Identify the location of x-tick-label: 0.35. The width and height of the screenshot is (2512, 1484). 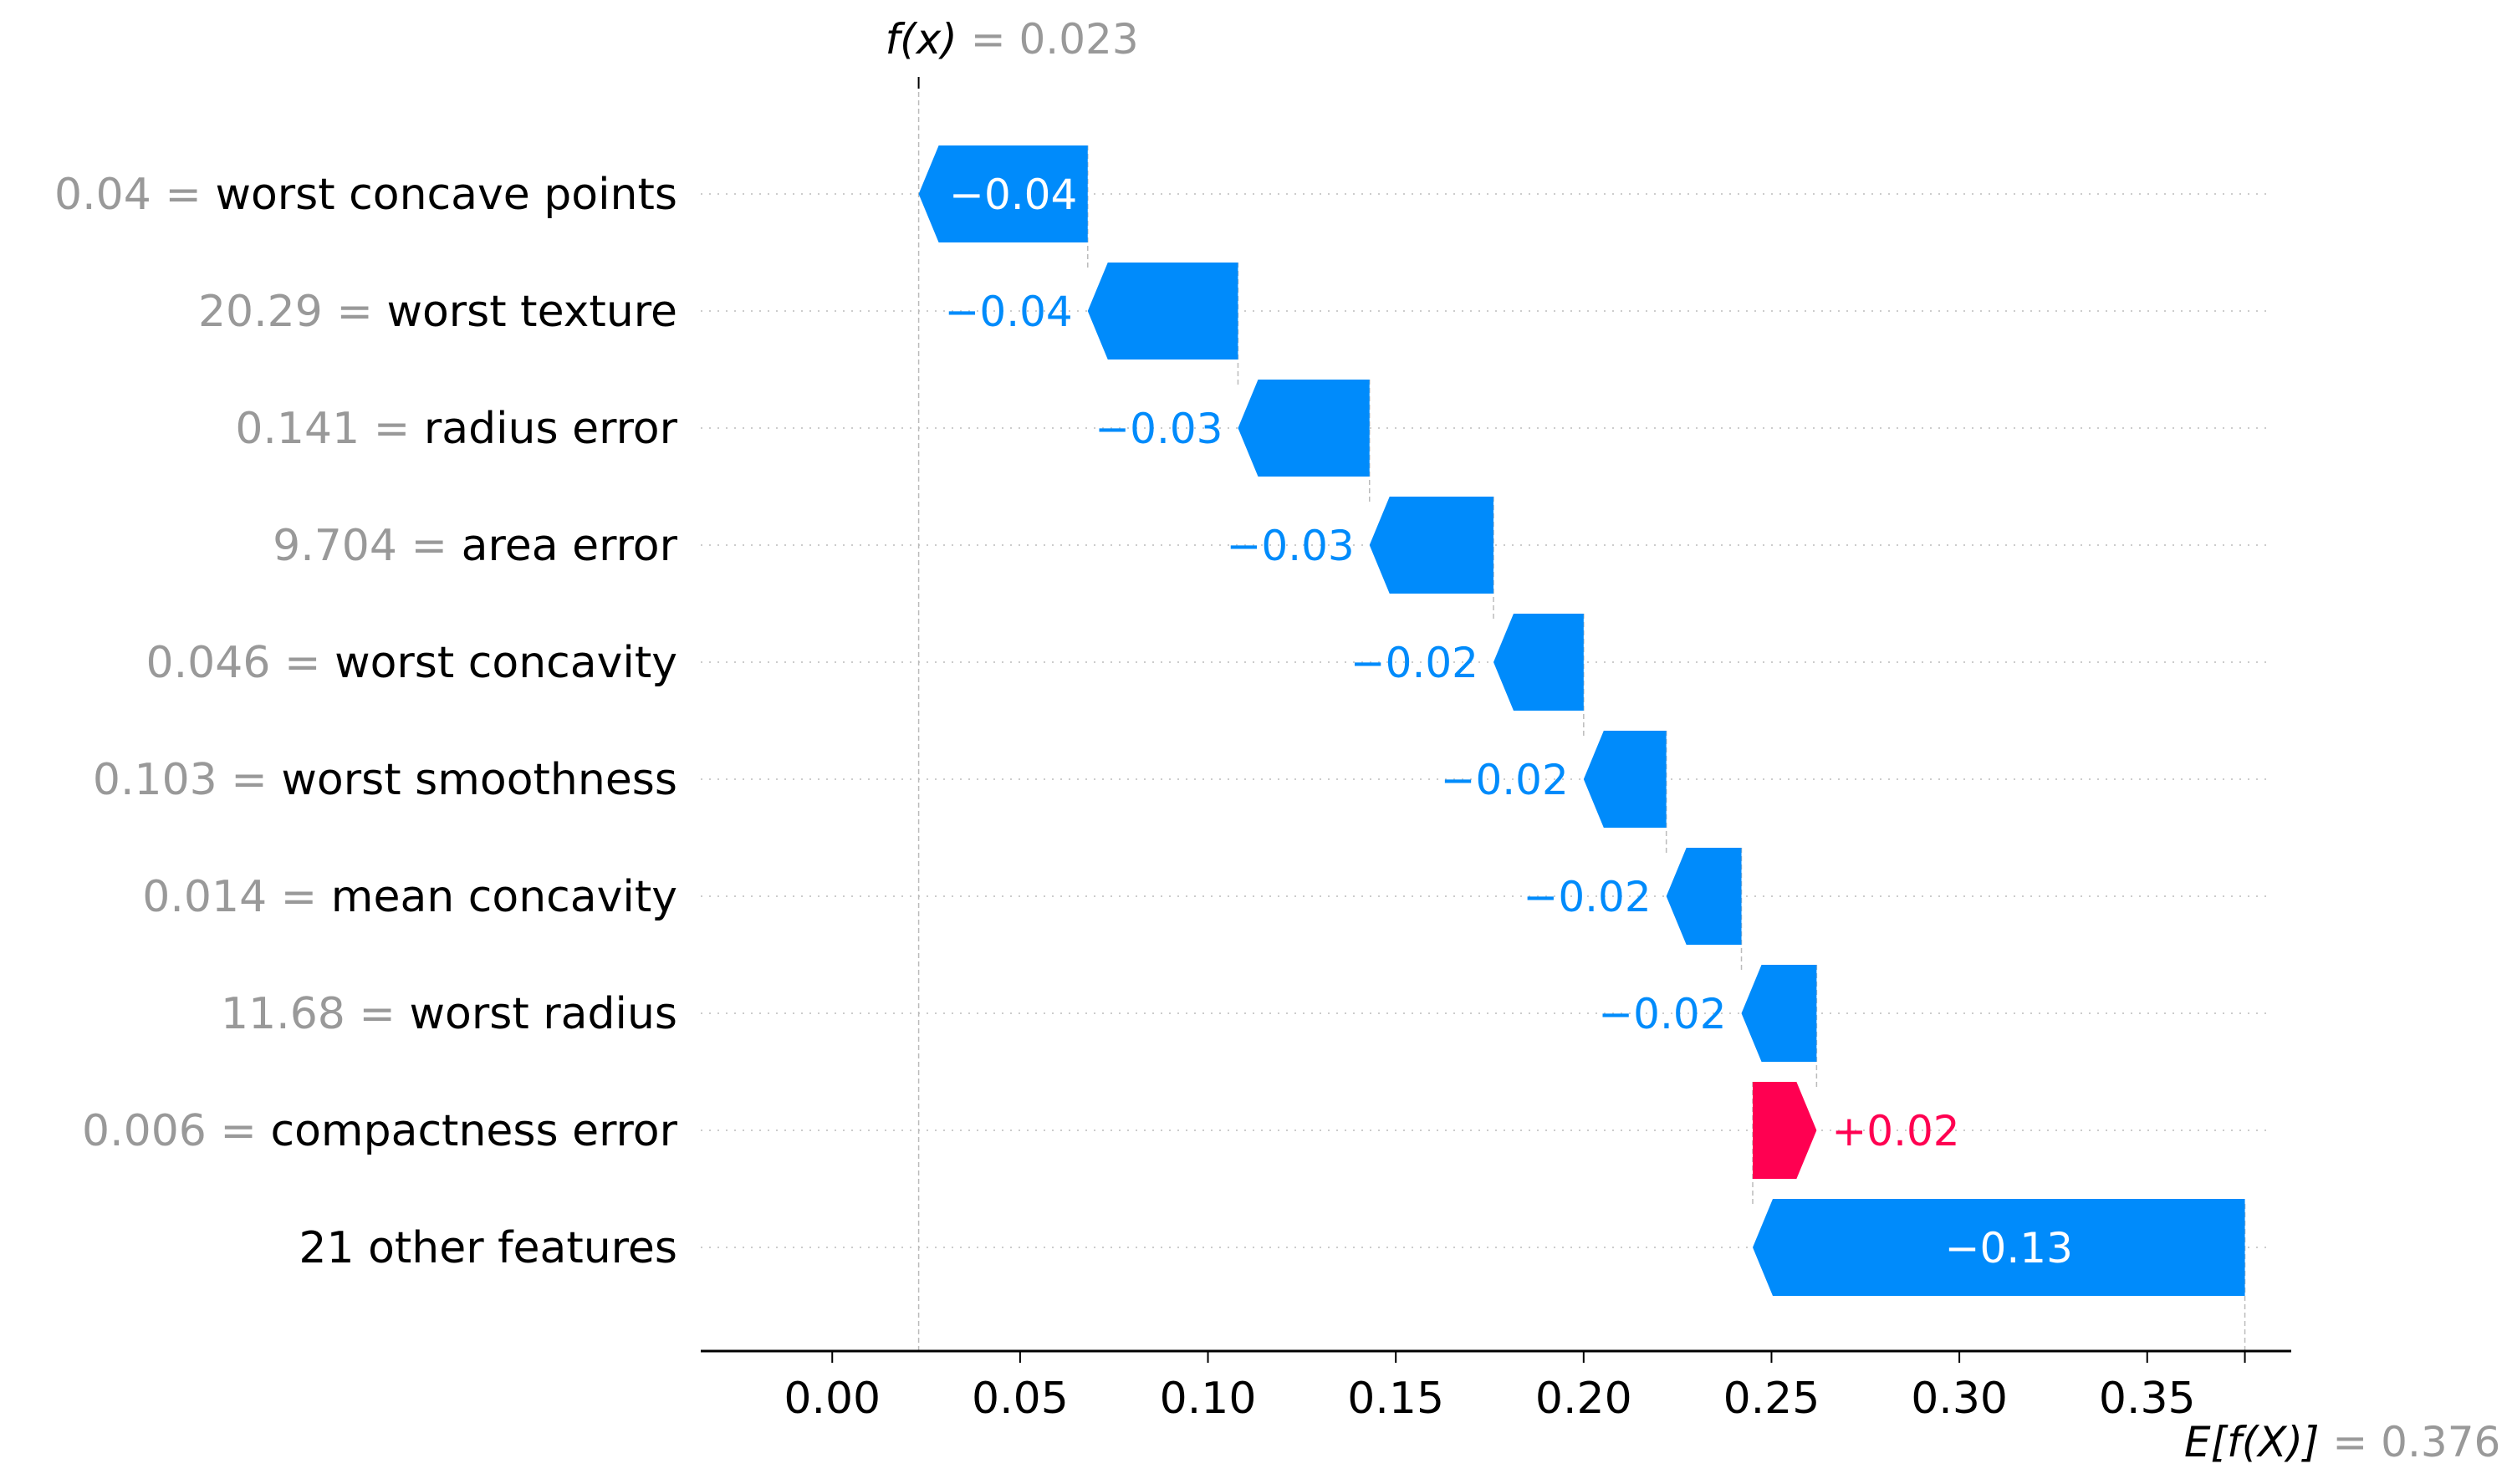
(2147, 1399).